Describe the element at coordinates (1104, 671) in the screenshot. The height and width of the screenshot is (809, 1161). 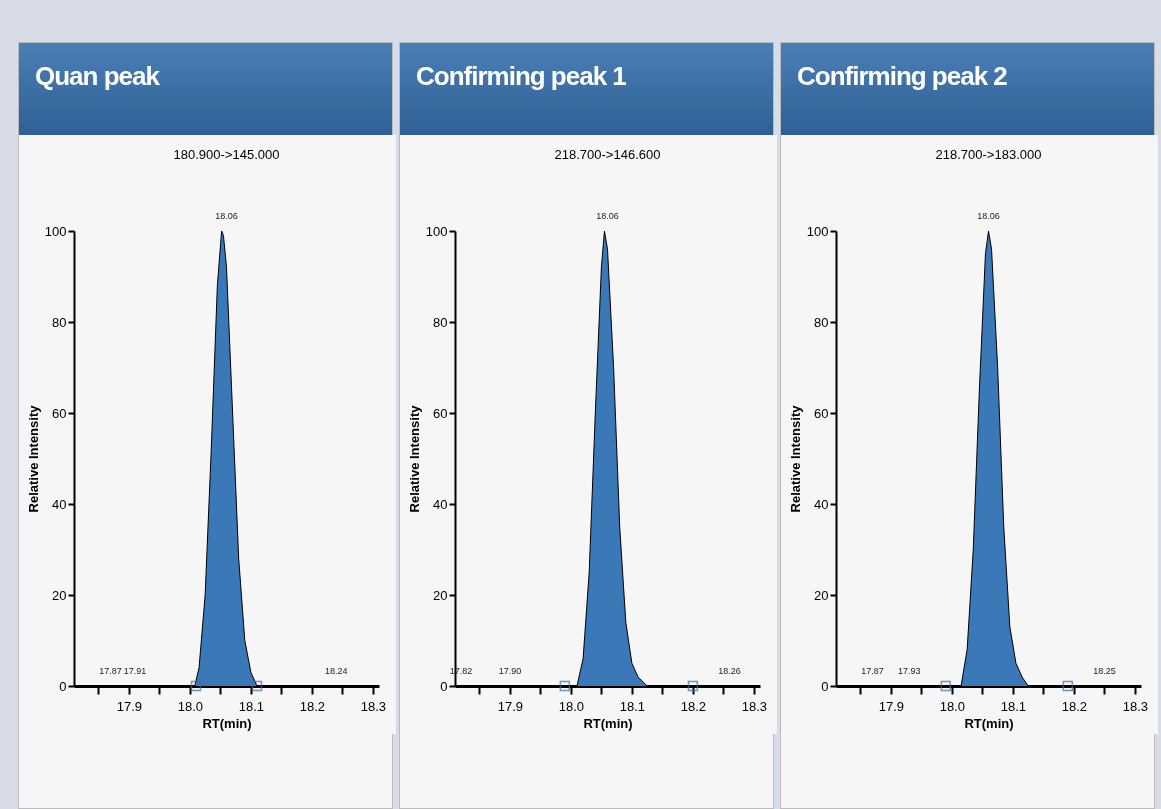
I see `annotation: 18.25` at that location.